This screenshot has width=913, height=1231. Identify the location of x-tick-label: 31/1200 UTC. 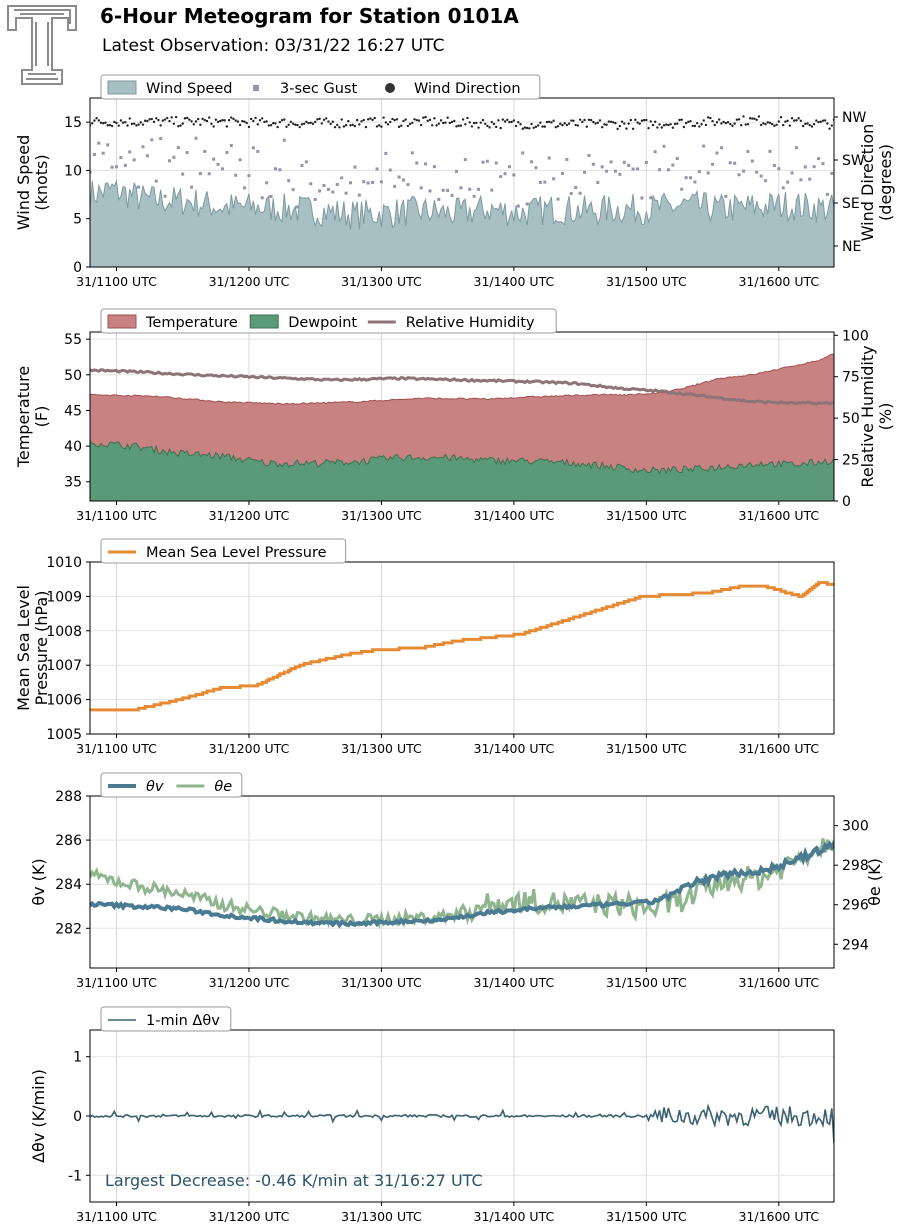
(249, 281).